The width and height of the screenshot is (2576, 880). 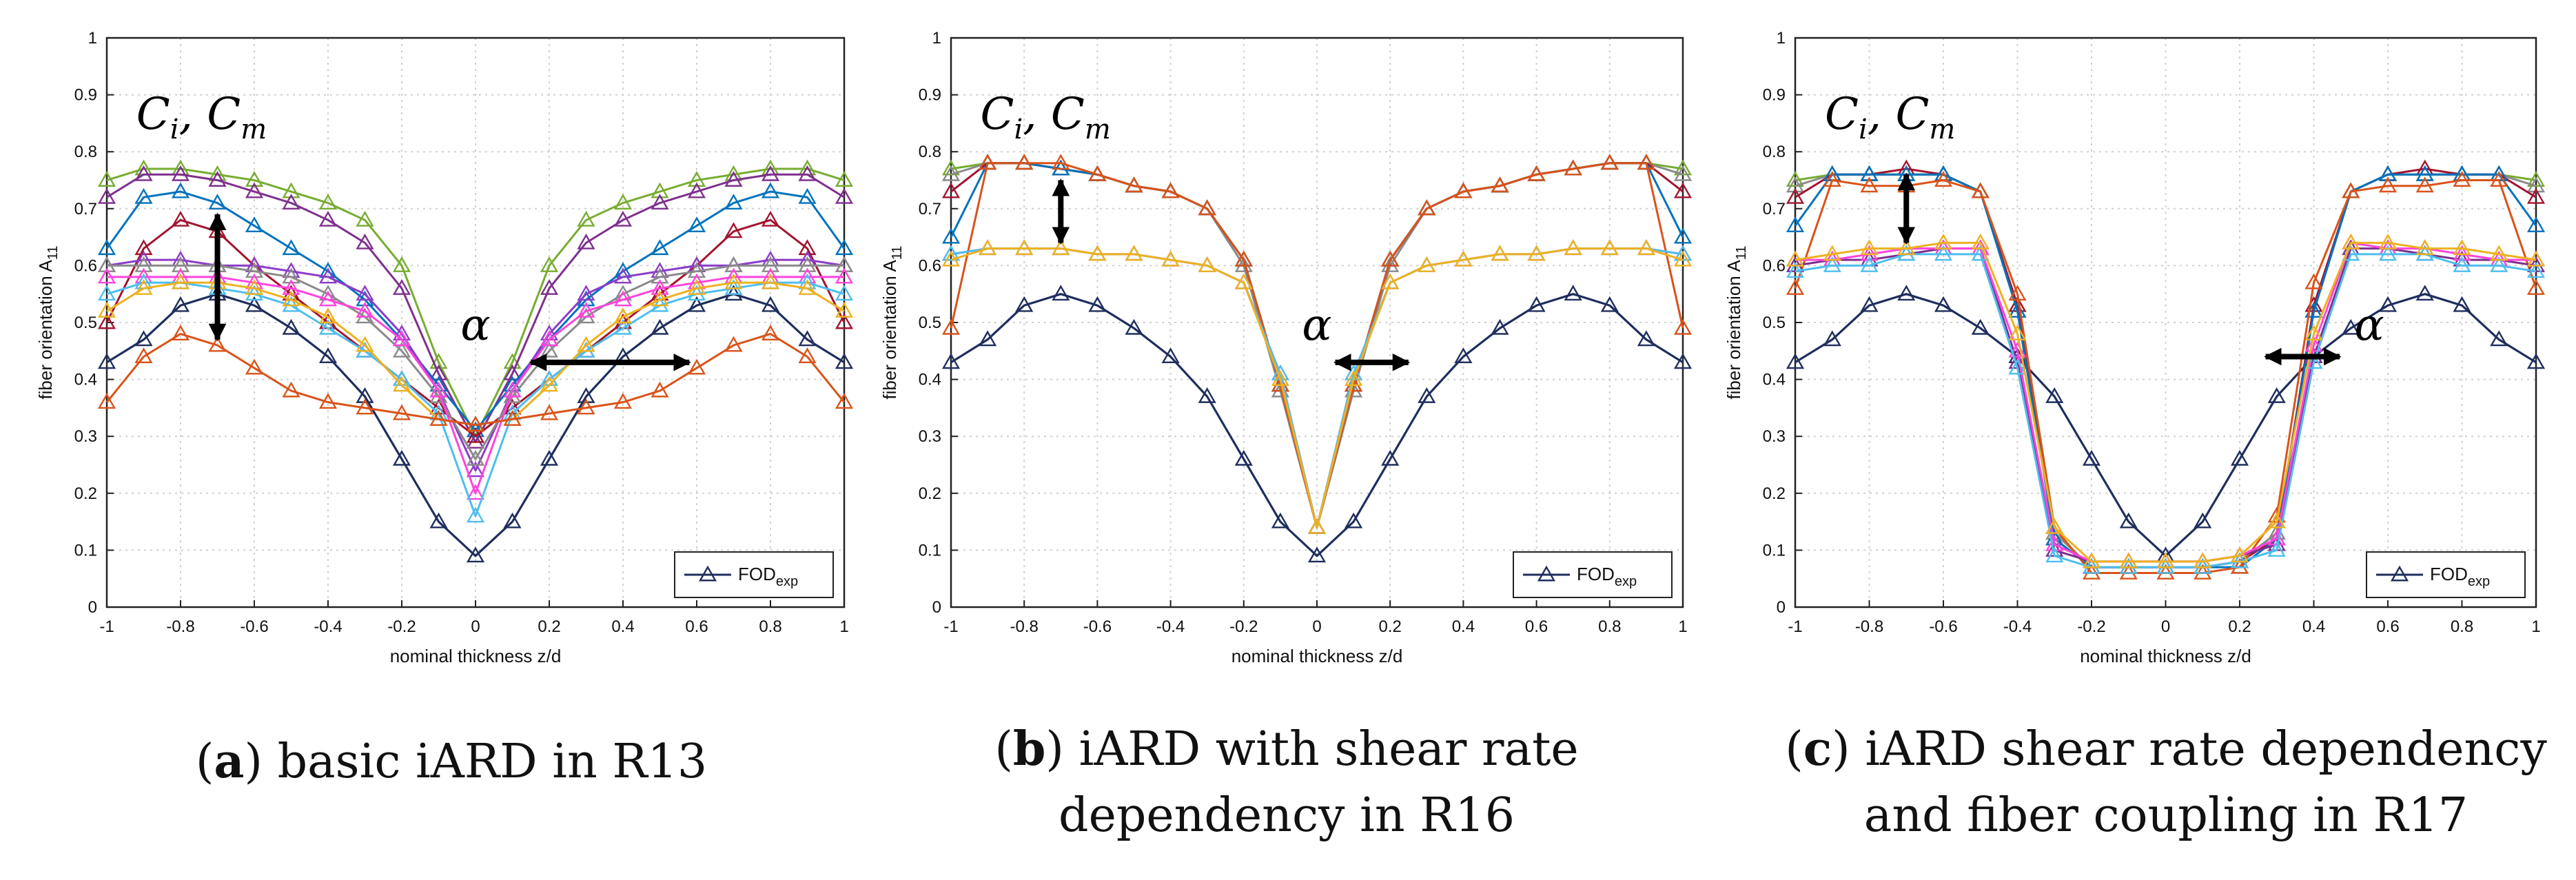 I want to click on series-FOD_exp, so click(x=2166, y=424).